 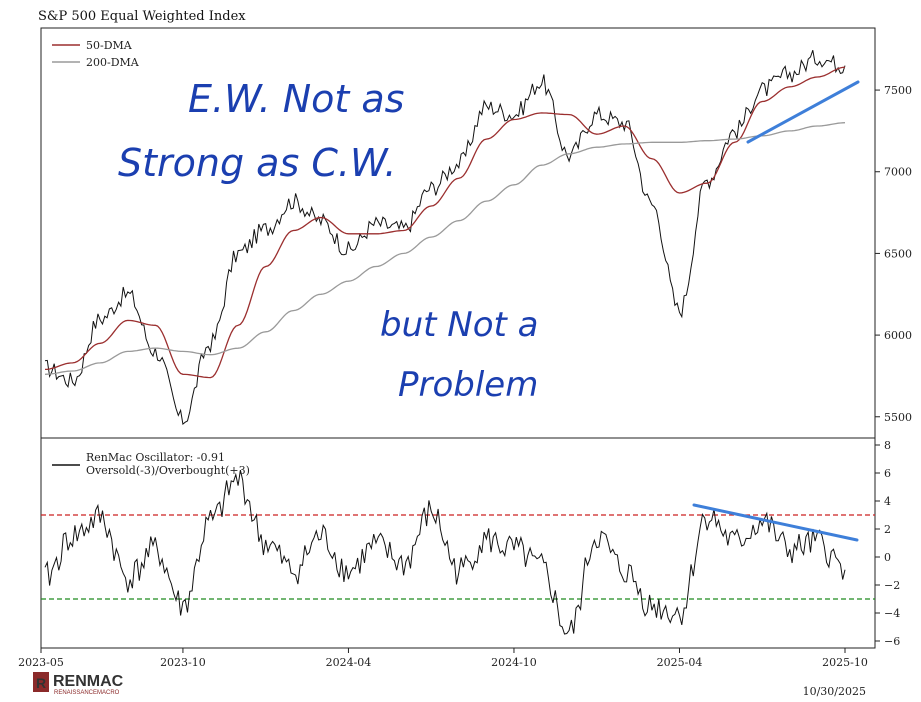 I want to click on oscillator-y-tick-label: 2, so click(x=887, y=529).